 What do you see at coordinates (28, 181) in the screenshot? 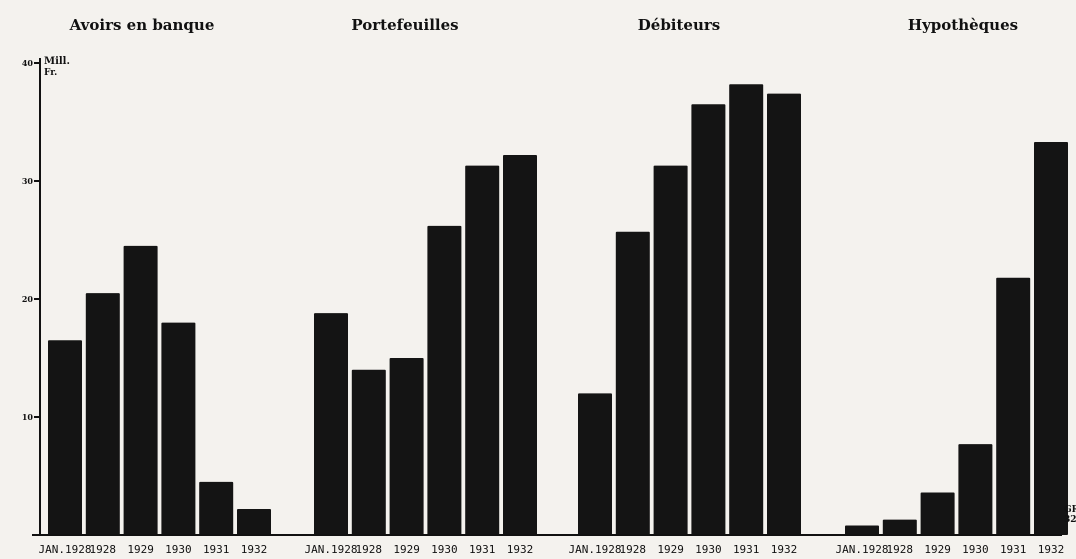
I see `y-tick-label: 30` at bounding box center [28, 181].